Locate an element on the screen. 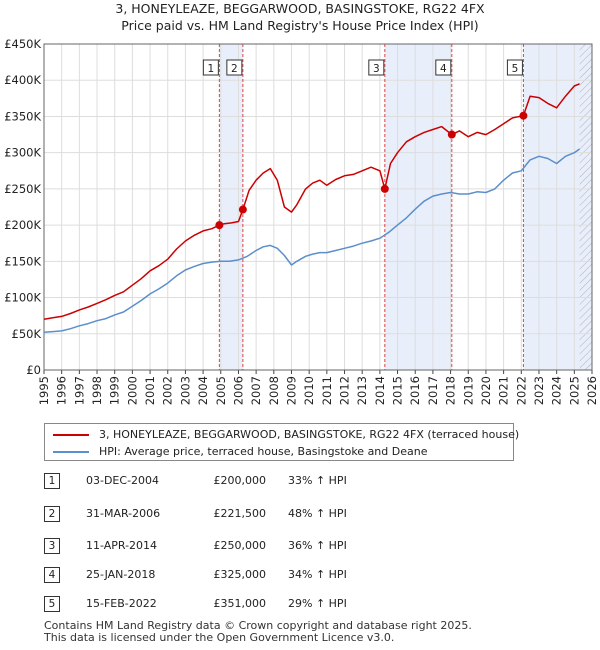 Image resolution: width=600 pixels, height=650 pixels. y-tick-label: £100K is located at coordinates (22, 298).